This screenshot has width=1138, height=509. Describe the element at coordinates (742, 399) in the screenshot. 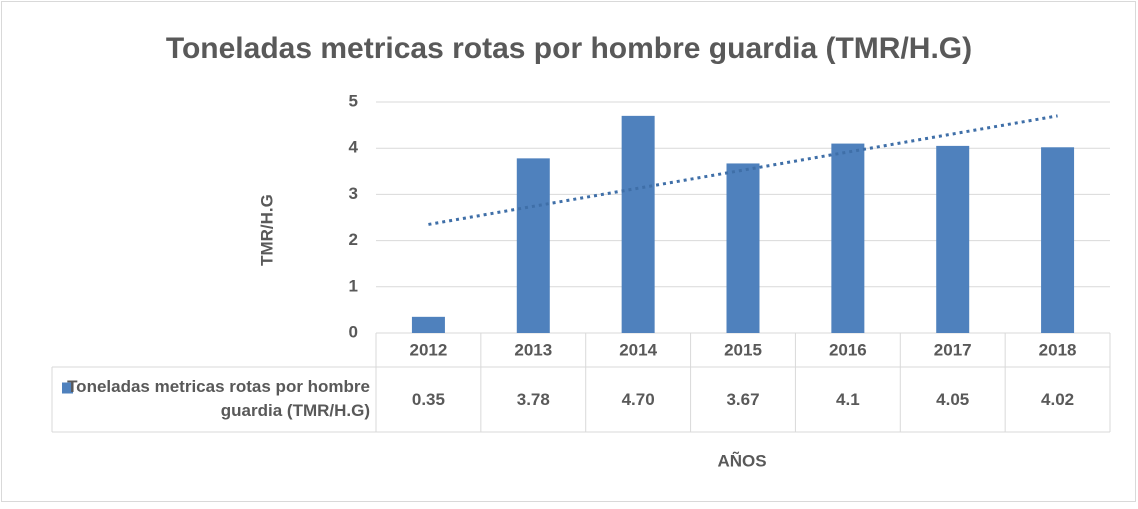

I see `table-value: 3.67` at that location.